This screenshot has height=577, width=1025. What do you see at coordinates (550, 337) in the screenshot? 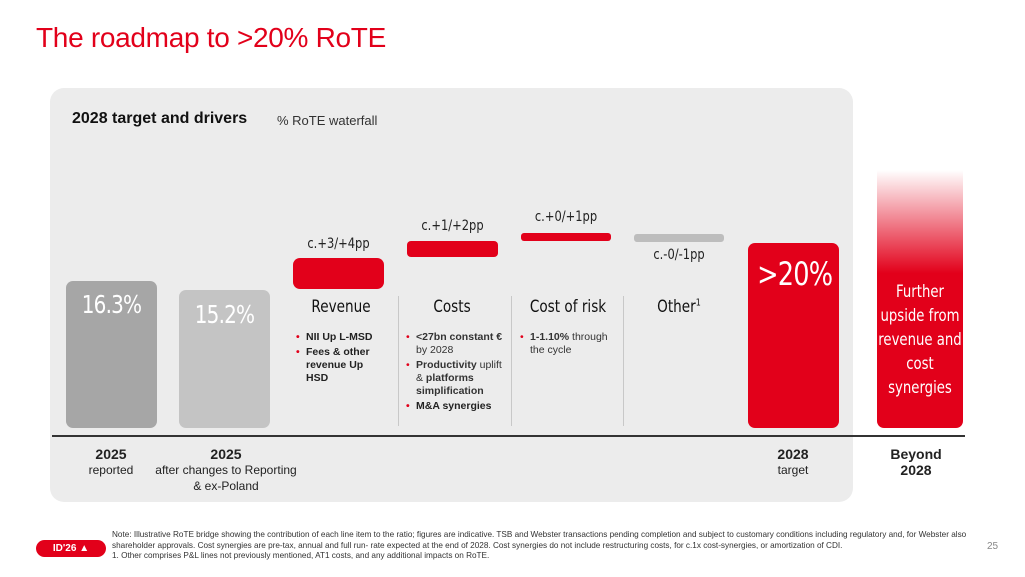
I see `bullet-text: 1-1.10%` at bounding box center [550, 337].